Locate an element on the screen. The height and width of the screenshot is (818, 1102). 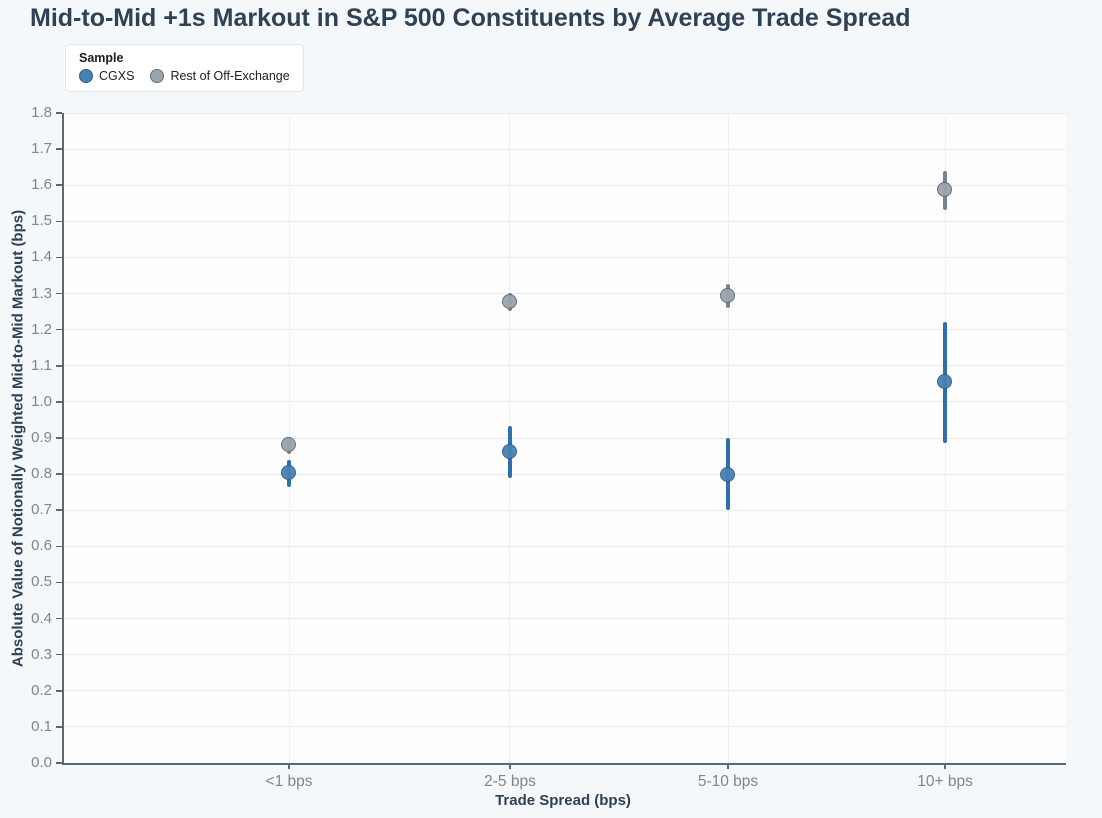
y-tick-label: 0.7 is located at coordinates (41, 510).